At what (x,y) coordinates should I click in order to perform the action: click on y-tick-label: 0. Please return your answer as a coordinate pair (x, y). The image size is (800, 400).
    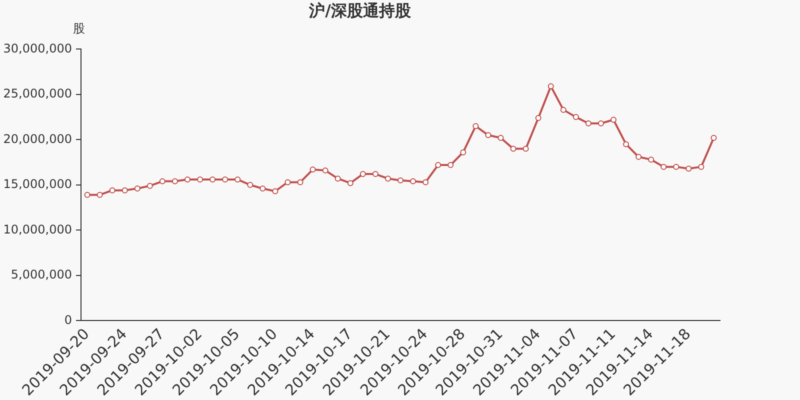
    Looking at the image, I should click on (68, 319).